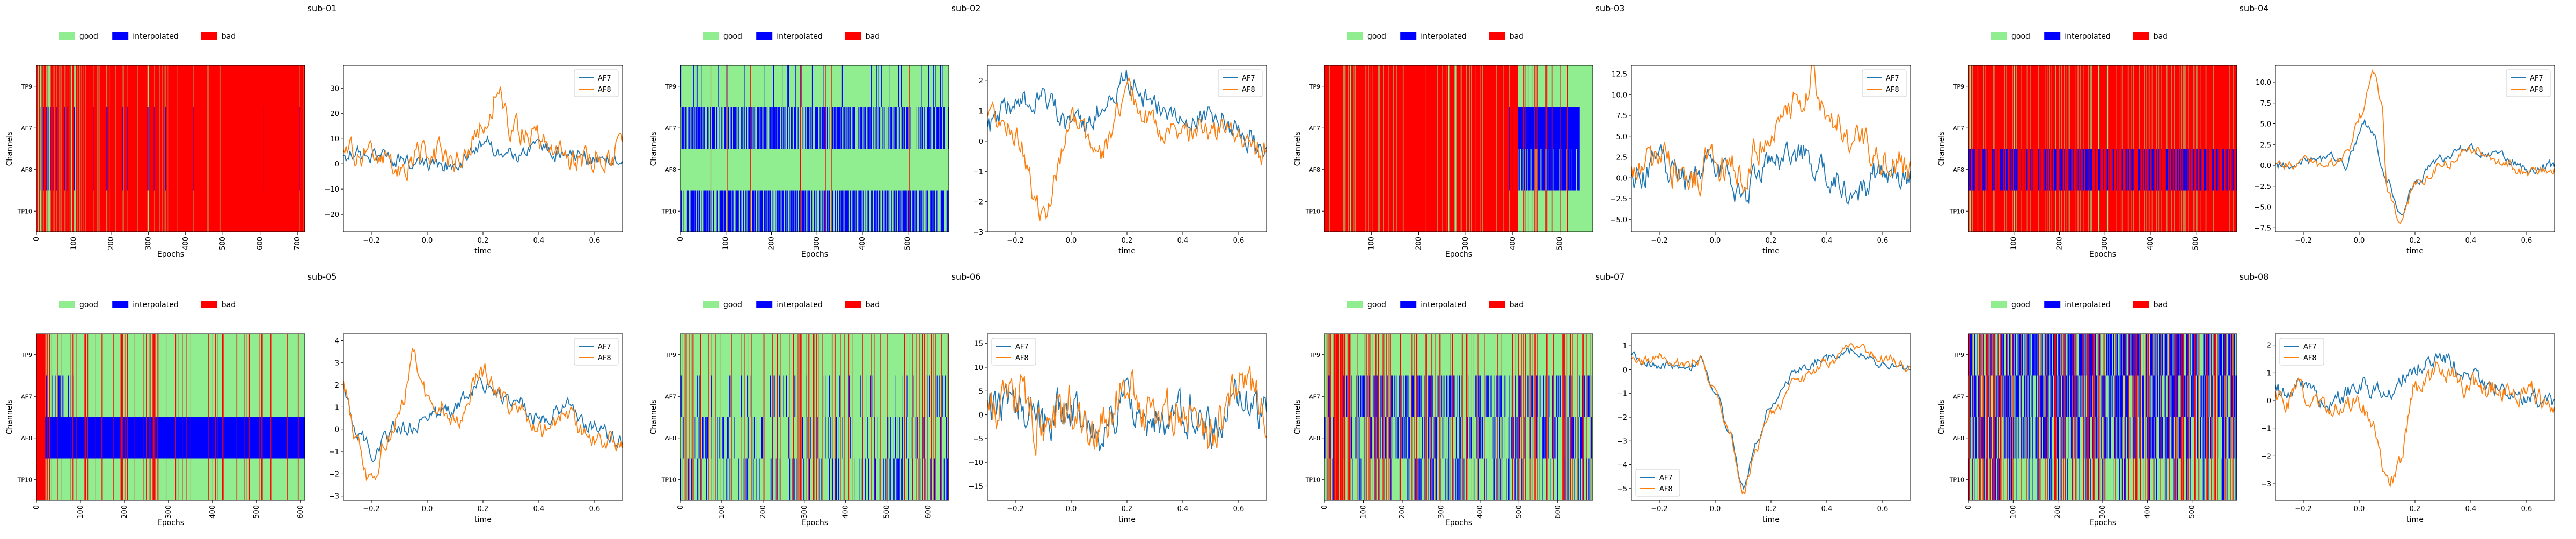  I want to click on evoked-ytick-label: 7.5, so click(1621, 116).